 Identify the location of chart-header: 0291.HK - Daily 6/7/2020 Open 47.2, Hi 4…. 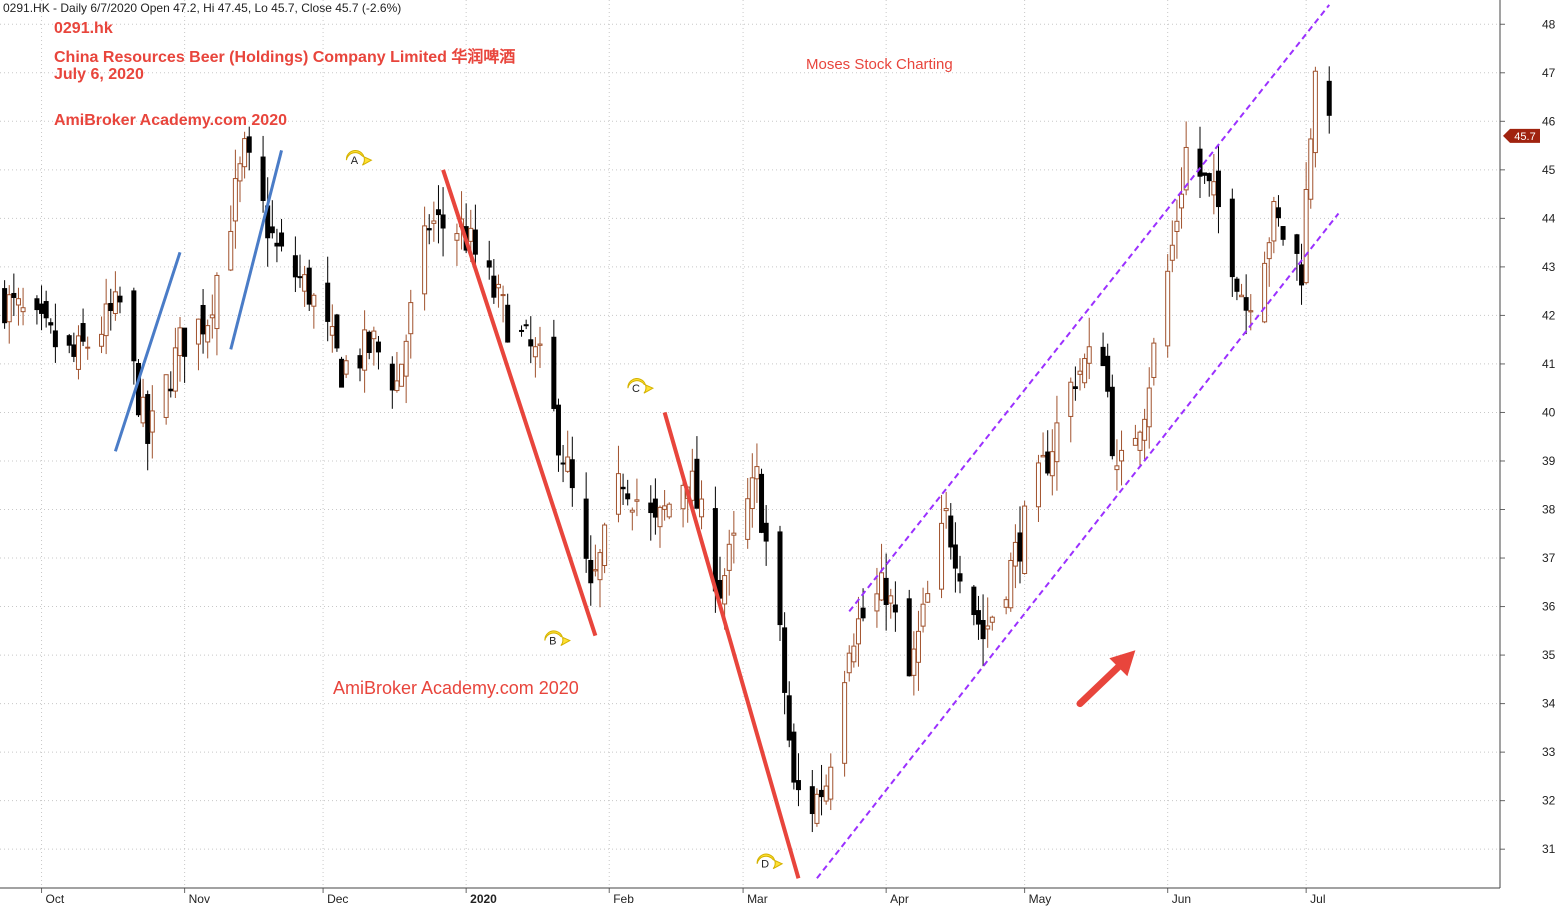
(202, 8).